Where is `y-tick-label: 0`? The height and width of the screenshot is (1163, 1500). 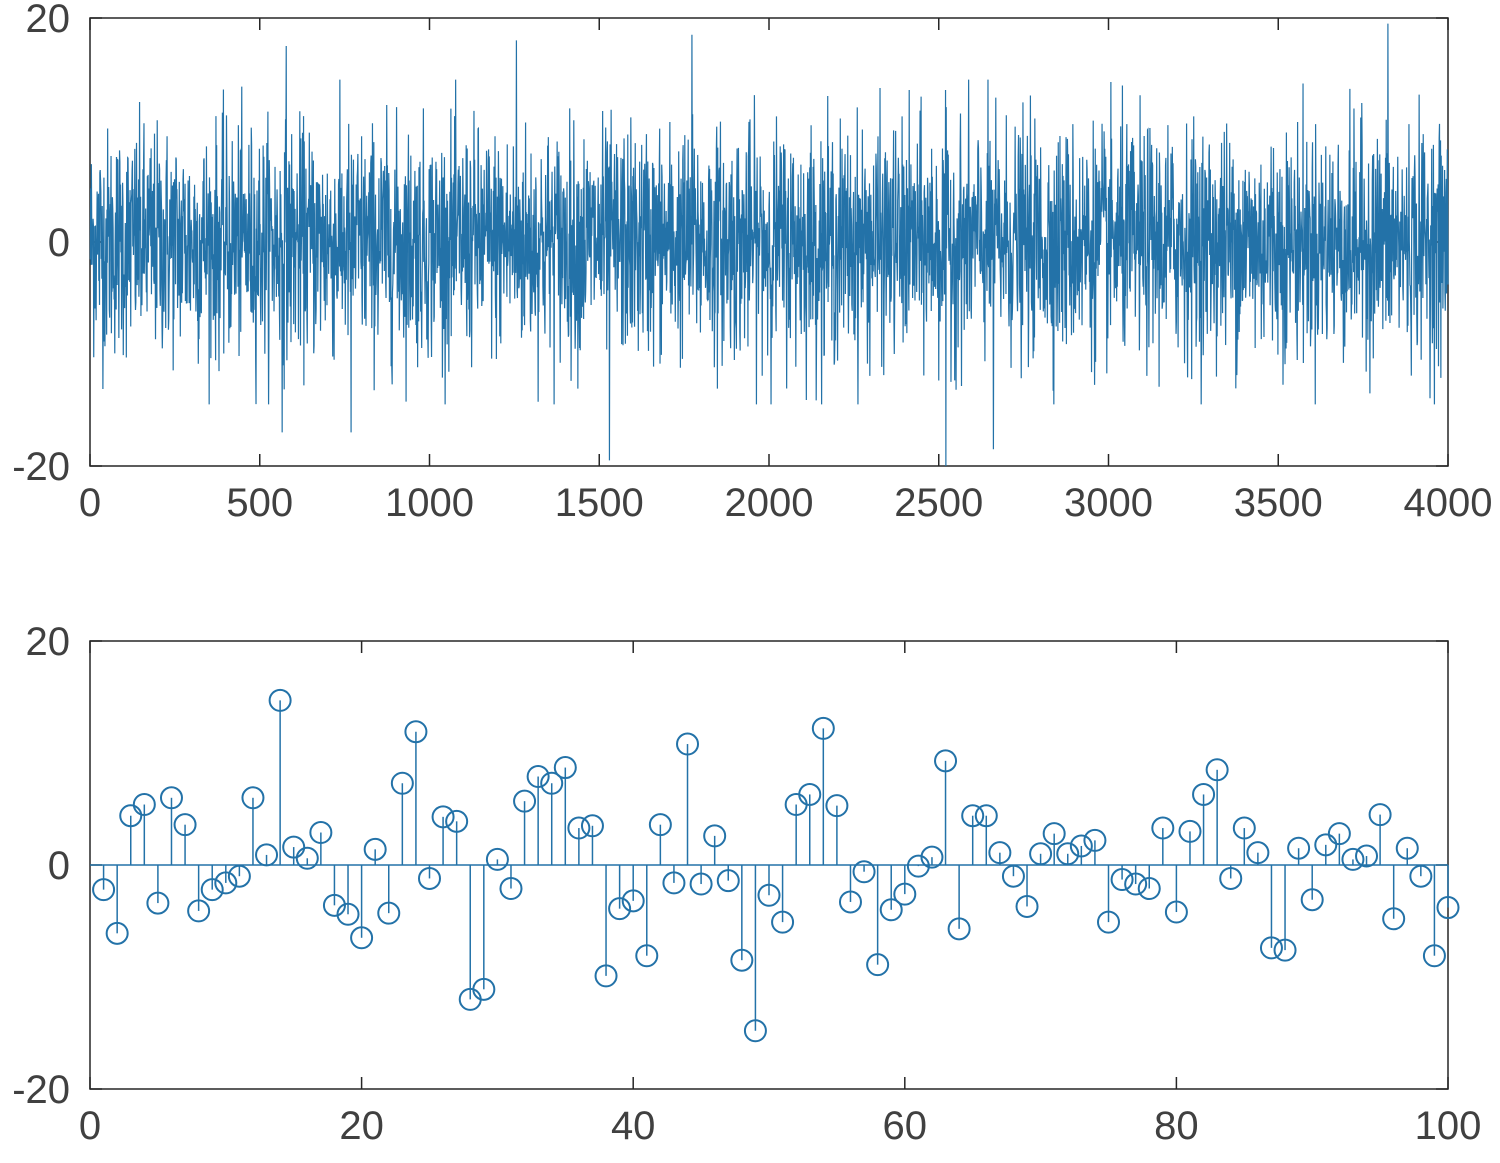
y-tick-label: 0 is located at coordinates (59, 243).